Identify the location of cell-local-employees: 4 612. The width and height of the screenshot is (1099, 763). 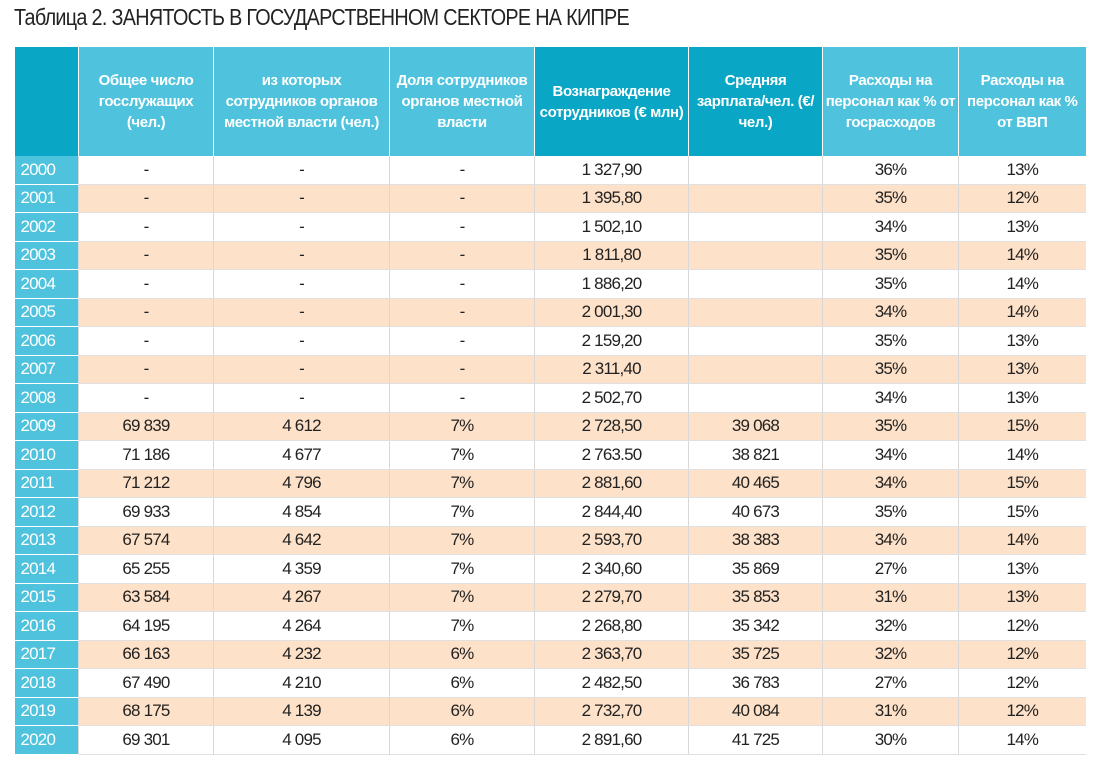
(301, 426).